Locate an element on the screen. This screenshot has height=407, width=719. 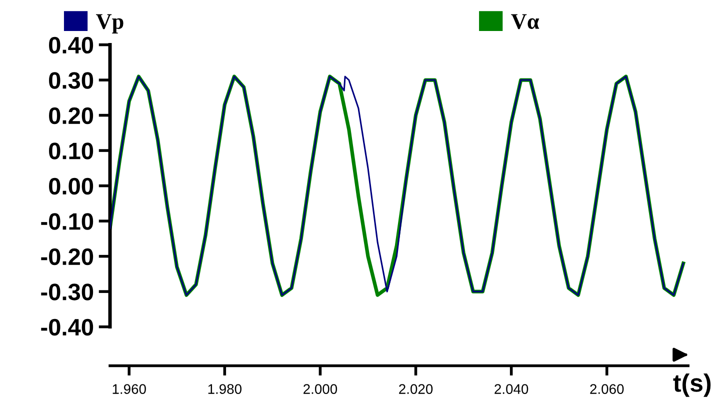
x-tick-label: 2.020 is located at coordinates (416, 389).